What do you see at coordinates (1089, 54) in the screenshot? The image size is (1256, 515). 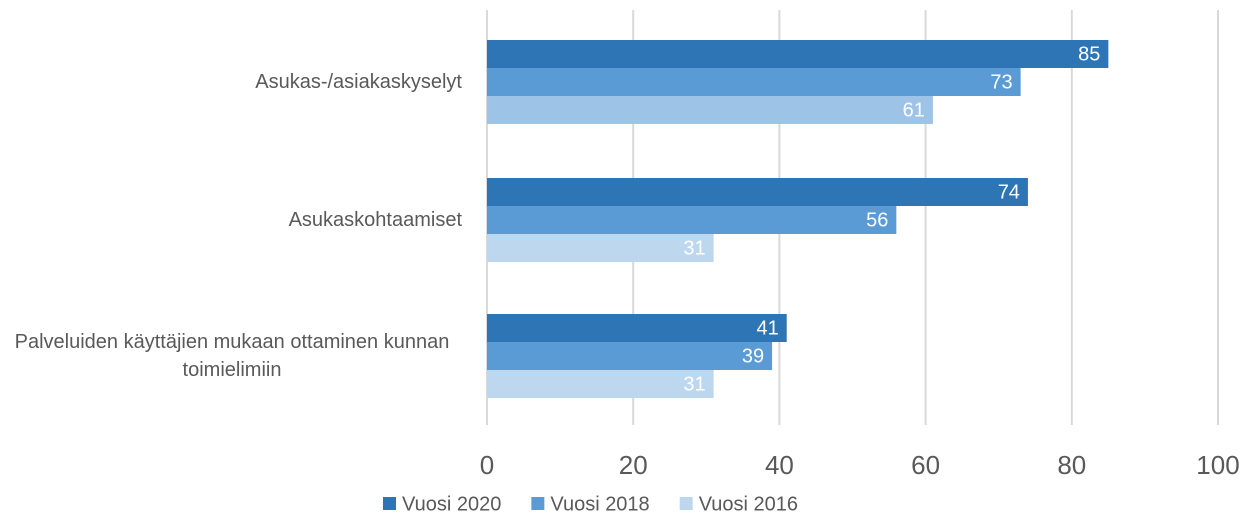 I see `data-label: 85` at bounding box center [1089, 54].